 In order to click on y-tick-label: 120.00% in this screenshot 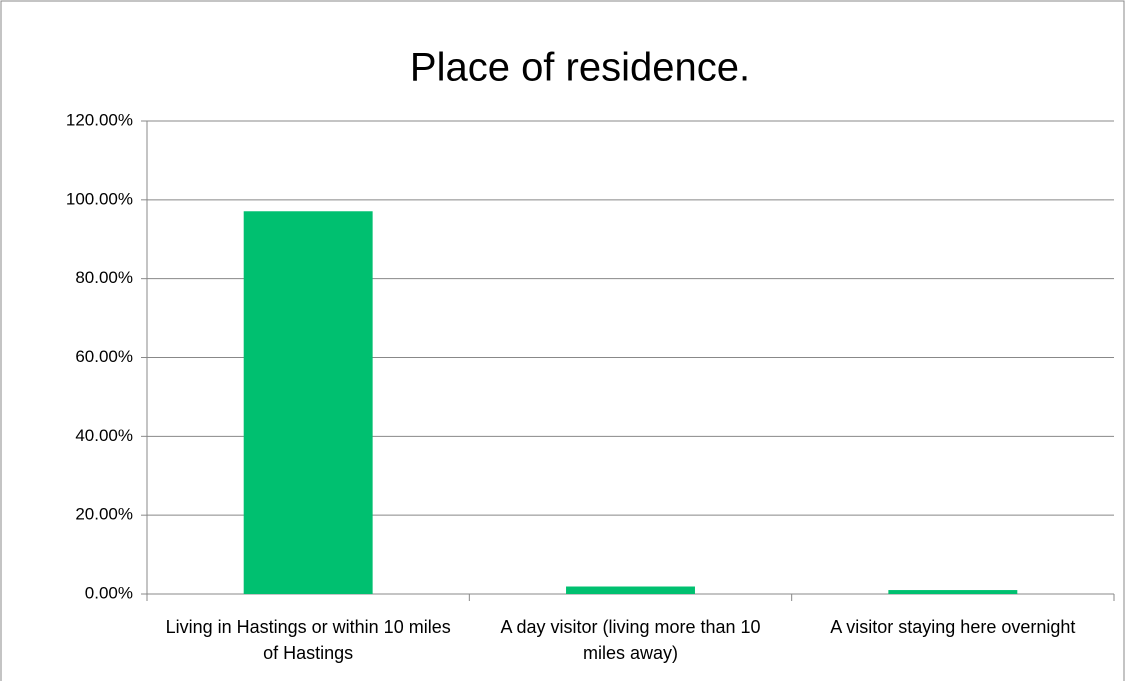, I will do `click(99, 119)`.